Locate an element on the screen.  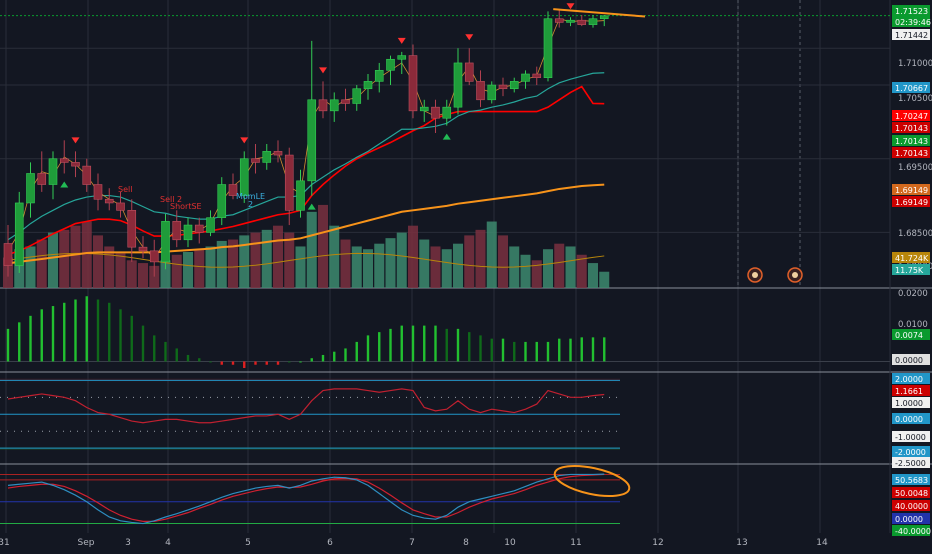
price-badge: 1.70667 is located at coordinates (911, 87).